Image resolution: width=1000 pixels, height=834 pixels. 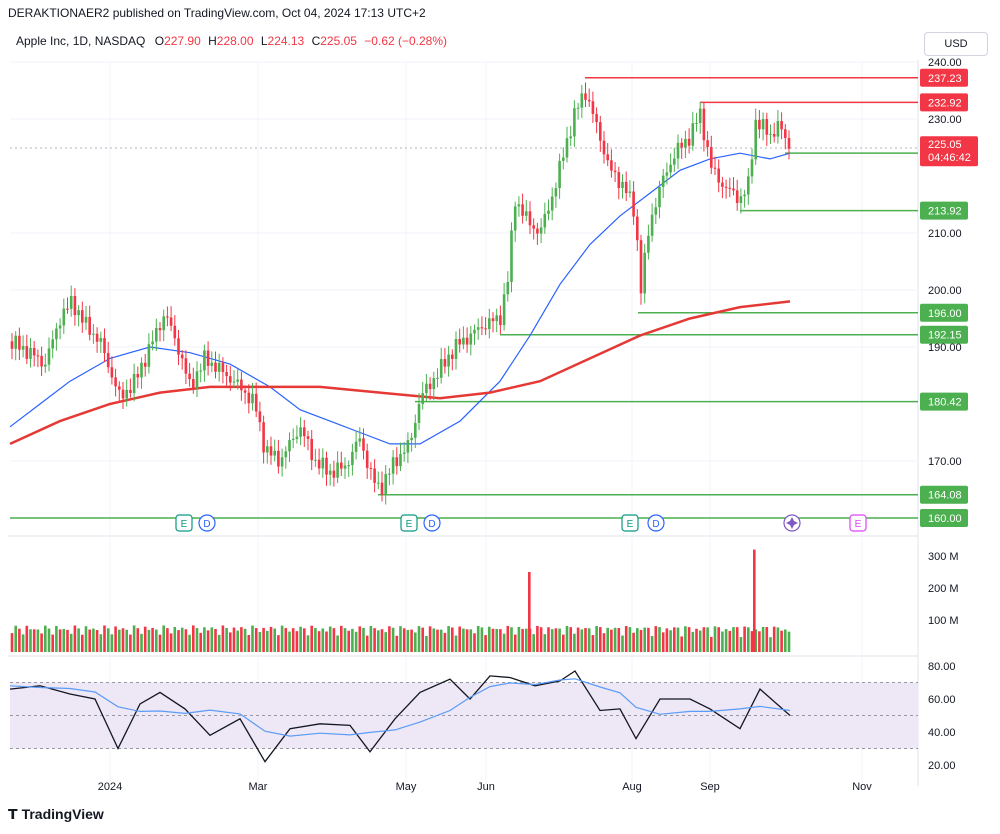 What do you see at coordinates (406, 41) in the screenshot?
I see `change-value: −0.62 (−0.28%)` at bounding box center [406, 41].